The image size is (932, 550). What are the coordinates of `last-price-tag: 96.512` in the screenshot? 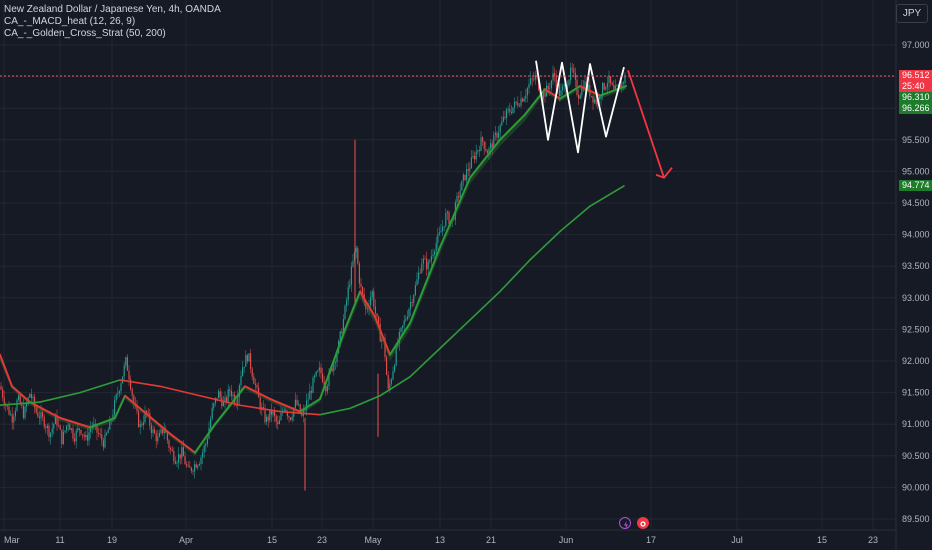 It's located at (915, 75).